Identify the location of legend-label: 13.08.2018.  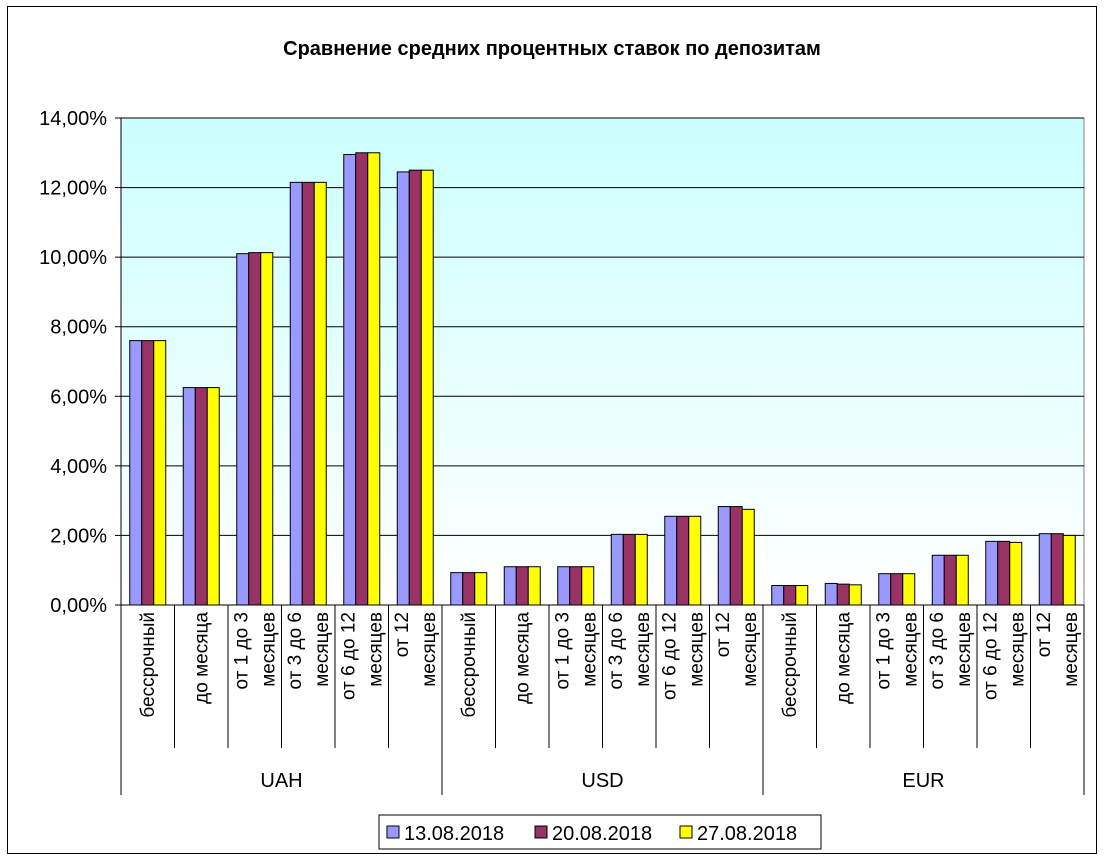
(454, 834).